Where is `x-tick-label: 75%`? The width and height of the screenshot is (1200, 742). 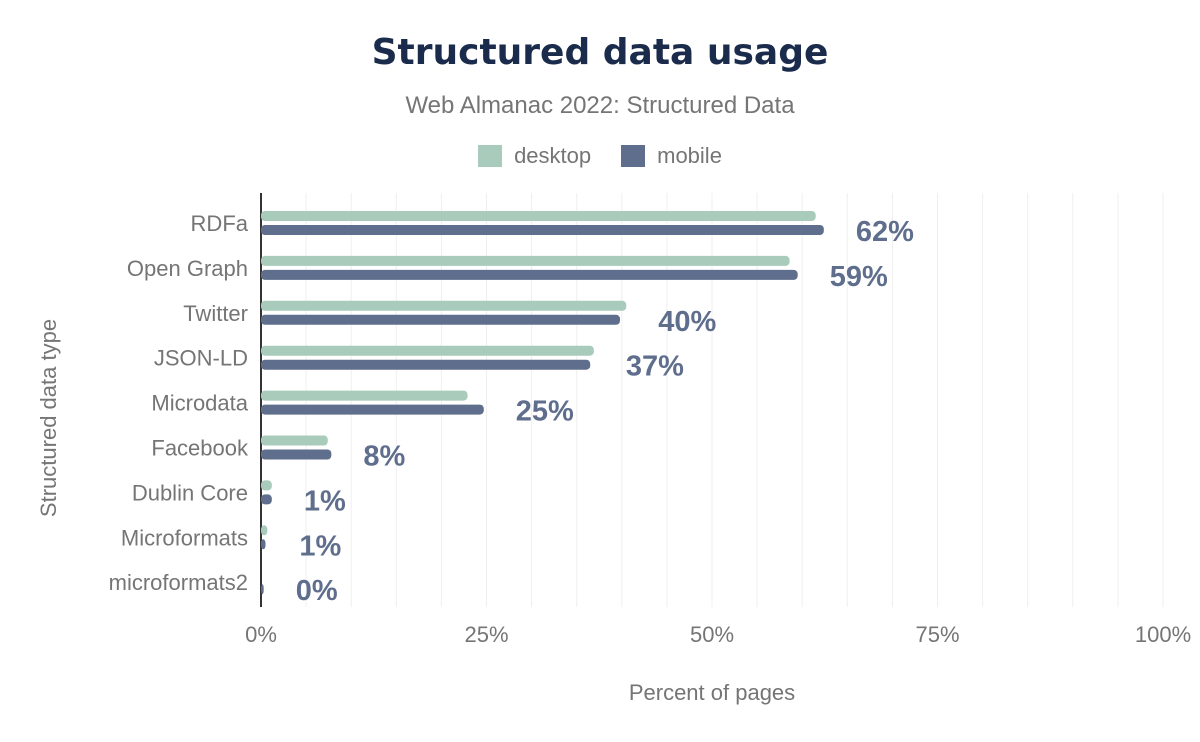 x-tick-label: 75% is located at coordinates (937, 634).